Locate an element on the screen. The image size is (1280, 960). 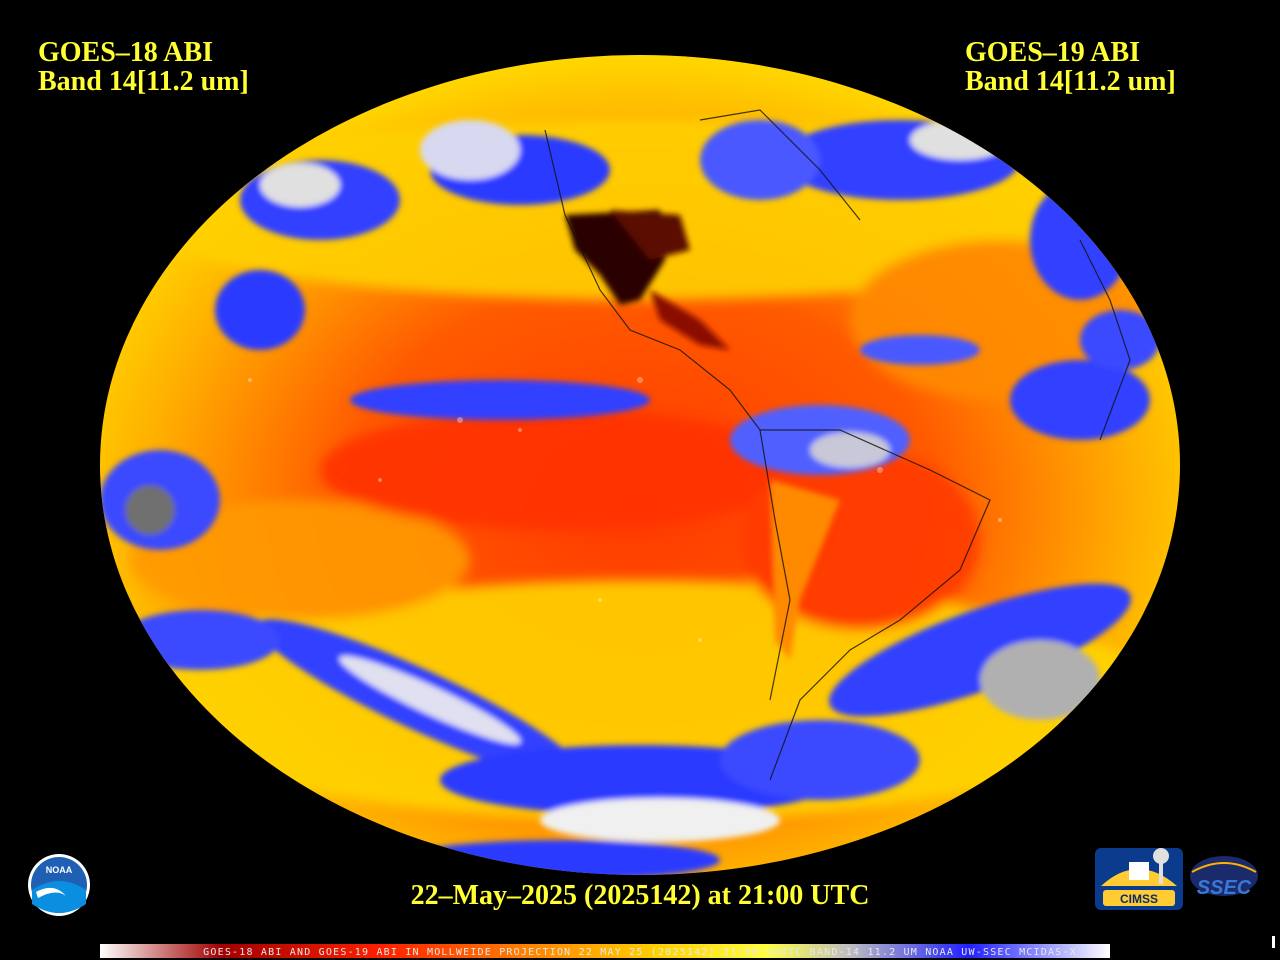
corner-tick is located at coordinates (1273, 942).